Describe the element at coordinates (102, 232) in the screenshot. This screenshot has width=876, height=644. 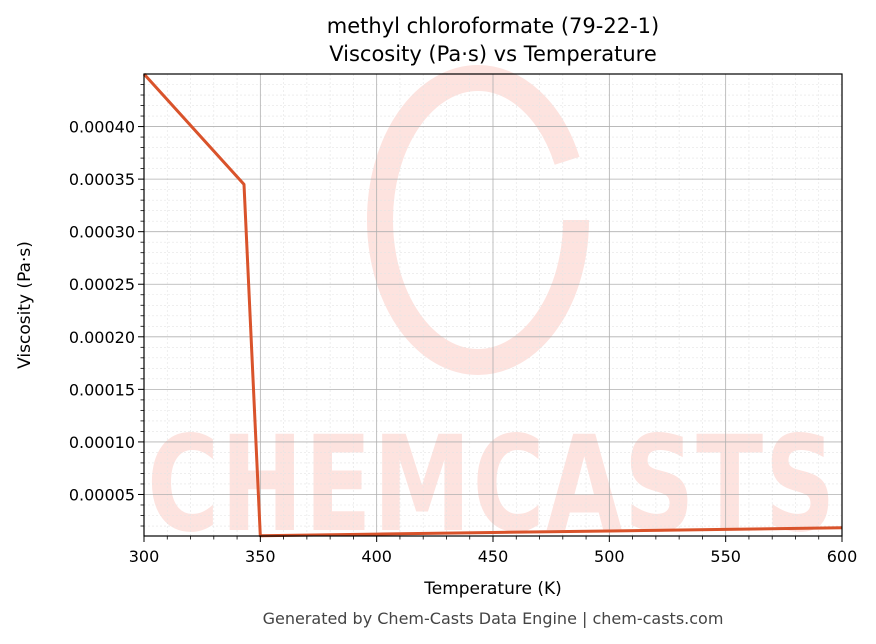
I see `y-tick-label: 0.00030` at that location.